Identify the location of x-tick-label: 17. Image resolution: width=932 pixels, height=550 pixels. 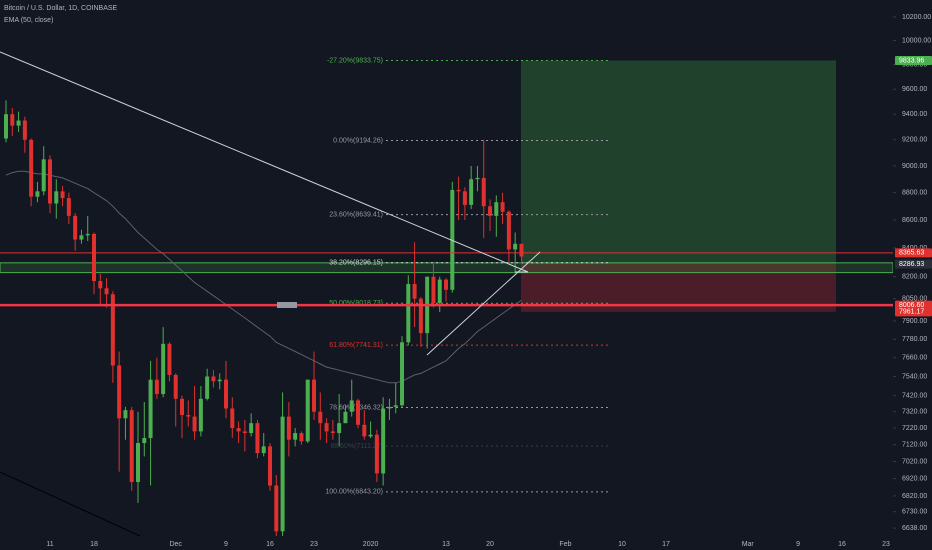
(666, 544).